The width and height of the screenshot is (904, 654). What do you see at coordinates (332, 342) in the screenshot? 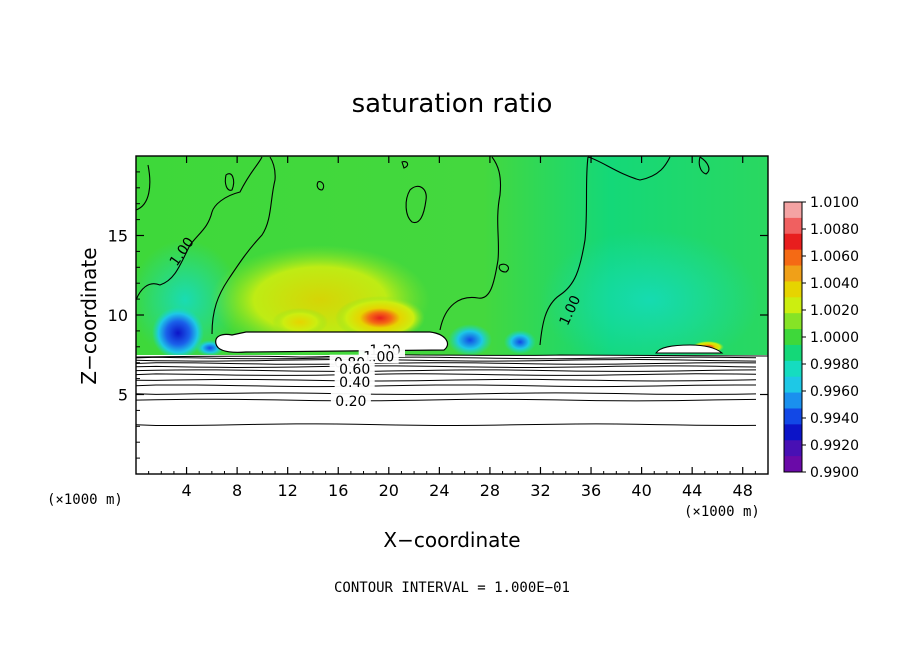
I see `cloud-region-main` at bounding box center [332, 342].